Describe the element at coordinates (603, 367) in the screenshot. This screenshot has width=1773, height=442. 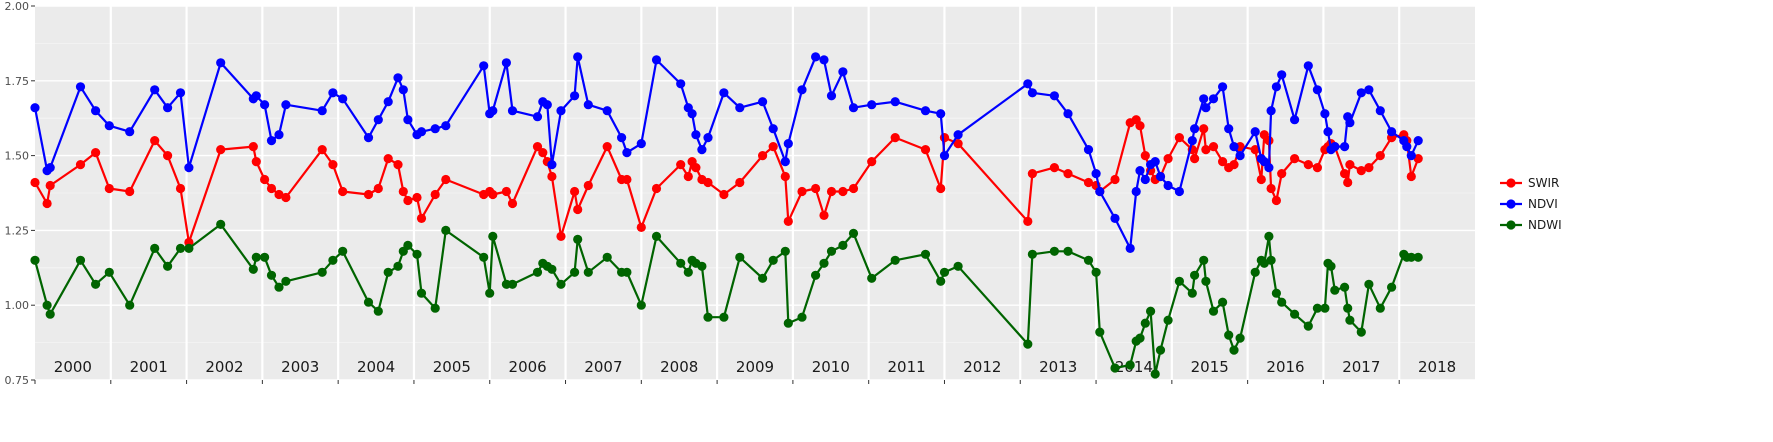
I see `year-label: 2007` at that location.